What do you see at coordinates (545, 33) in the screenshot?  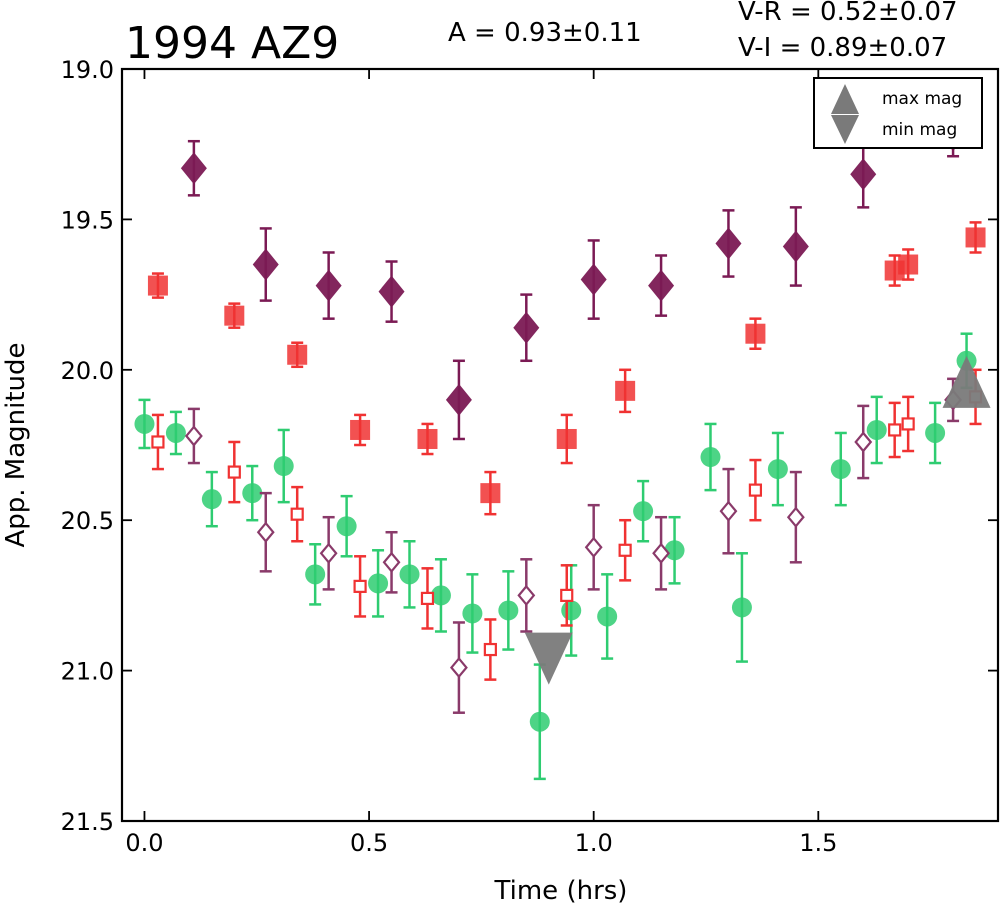 I see `amplitude-annotation: A = 0.93±0.11` at bounding box center [545, 33].